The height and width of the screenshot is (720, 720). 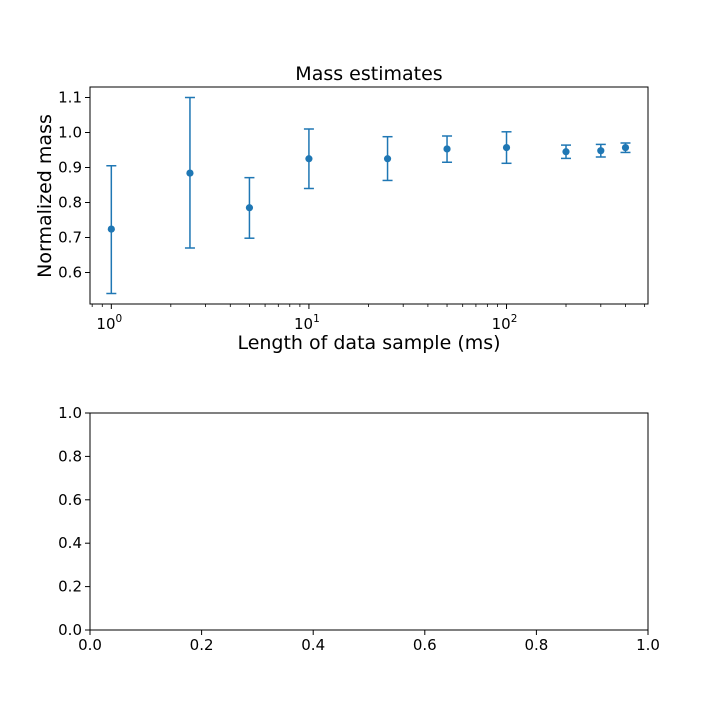 What do you see at coordinates (70, 238) in the screenshot?
I see `y-tick-label: 0.7` at bounding box center [70, 238].